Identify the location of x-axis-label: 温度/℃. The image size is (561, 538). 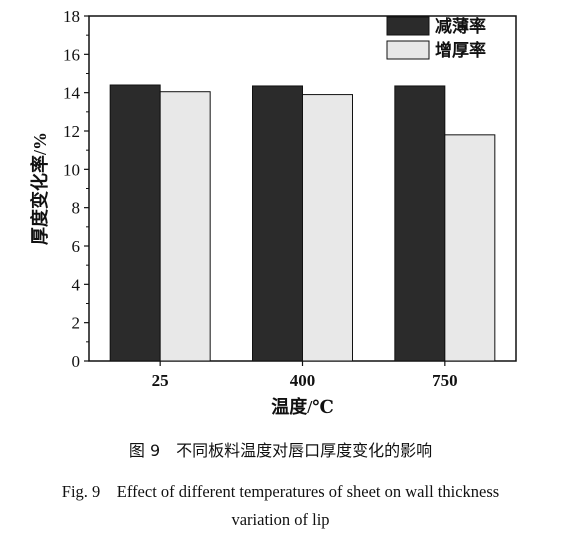
(302, 406).